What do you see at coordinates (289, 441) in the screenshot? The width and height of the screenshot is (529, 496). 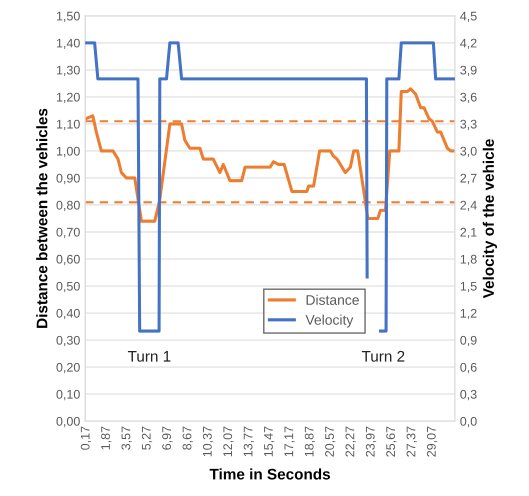 I see `x-tick-label: 17,17` at bounding box center [289, 441].